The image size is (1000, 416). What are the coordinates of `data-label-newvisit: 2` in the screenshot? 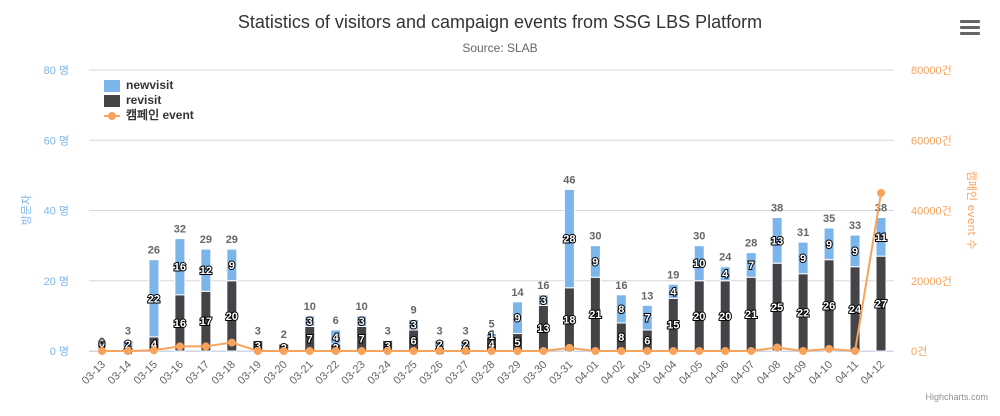 It's located at (440, 345).